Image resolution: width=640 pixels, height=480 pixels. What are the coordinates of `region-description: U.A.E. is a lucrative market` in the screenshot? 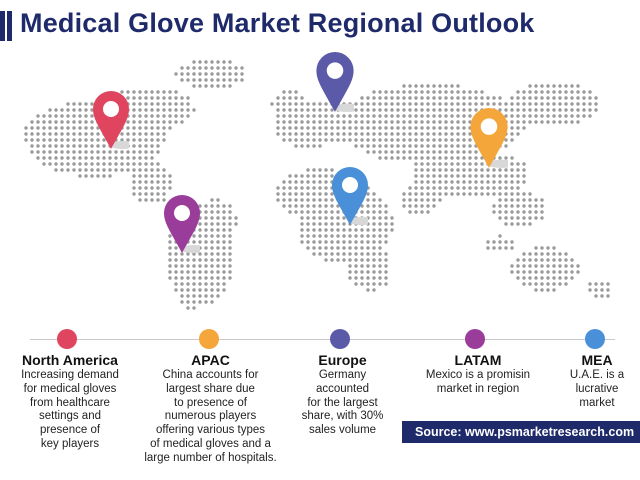 It's located at (597, 389).